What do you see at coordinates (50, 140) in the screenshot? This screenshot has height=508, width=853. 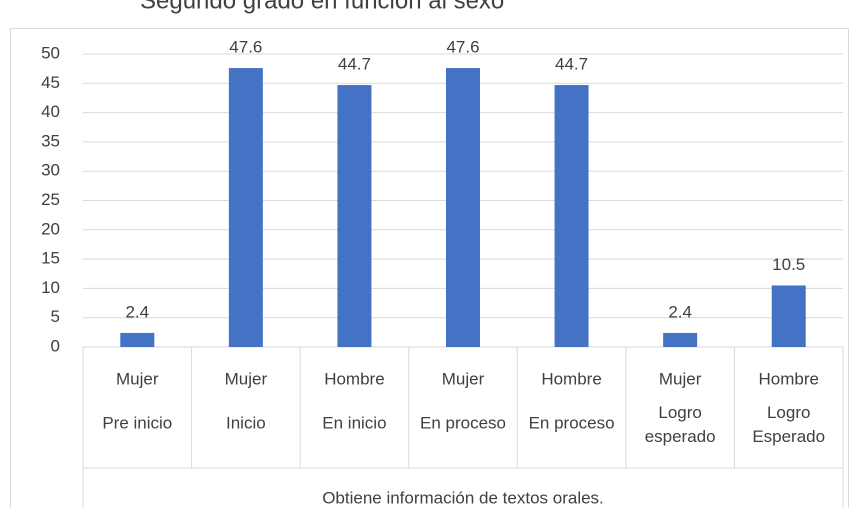 I see `y-tick-label: 35` at bounding box center [50, 140].